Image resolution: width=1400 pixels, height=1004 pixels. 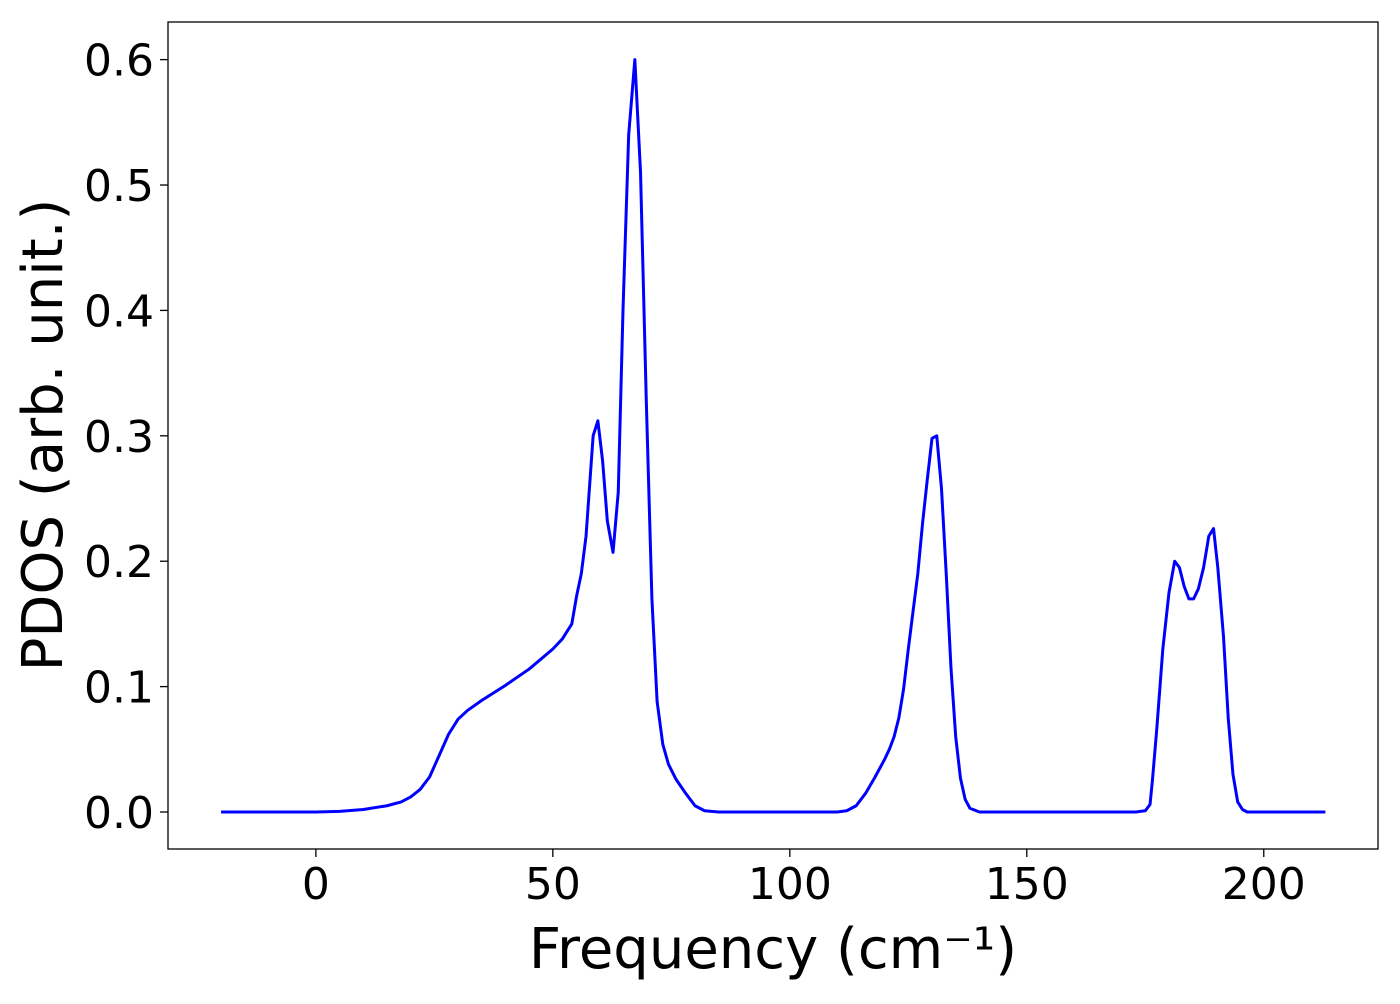 What do you see at coordinates (119, 311) in the screenshot?
I see `y-tick-label: 0.4` at bounding box center [119, 311].